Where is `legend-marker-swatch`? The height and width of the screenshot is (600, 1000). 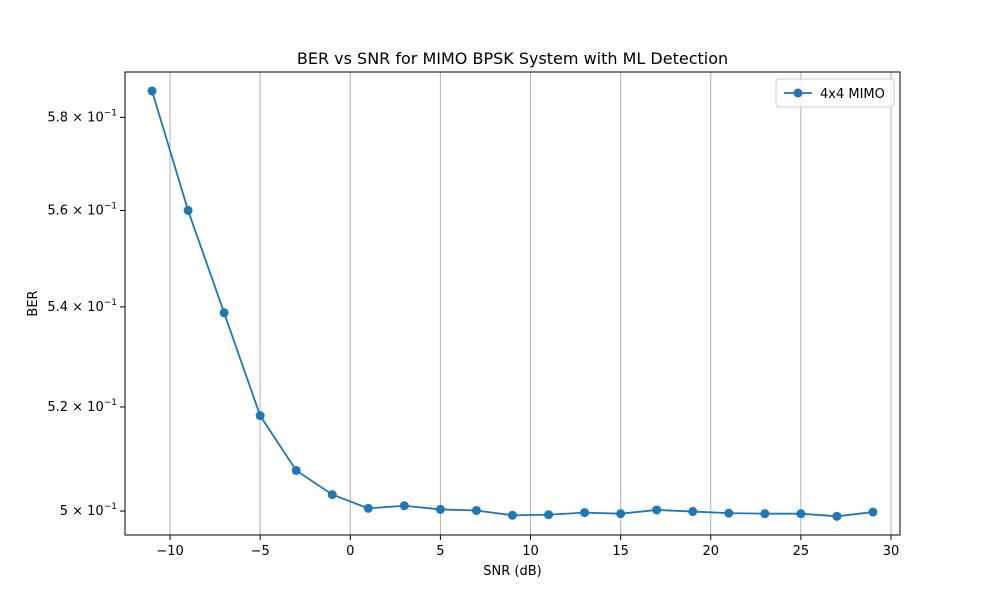
legend-marker-swatch is located at coordinates (798, 93).